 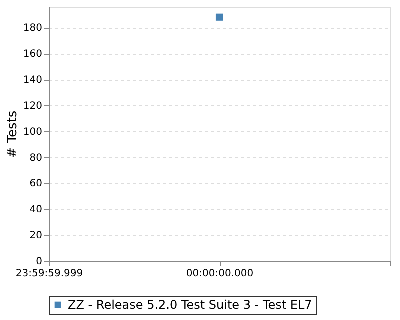 What do you see at coordinates (220, 274) in the screenshot?
I see `x-tick-label: 00:00:00.000` at bounding box center [220, 274].